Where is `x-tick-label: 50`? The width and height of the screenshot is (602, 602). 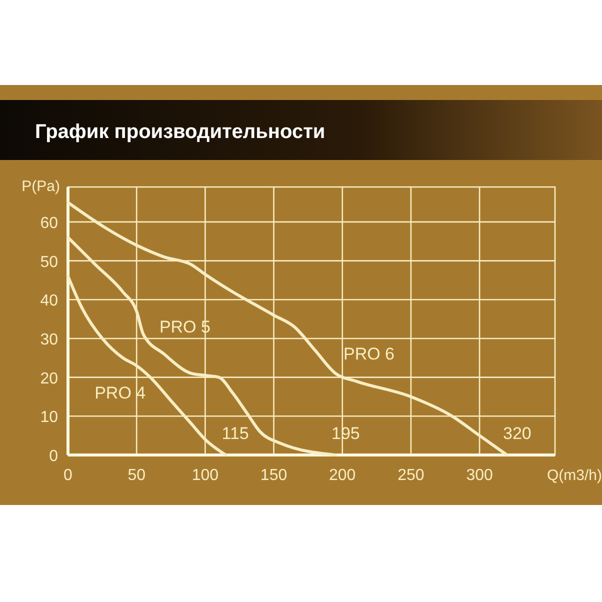 x-tick-label: 50 is located at coordinates (137, 475).